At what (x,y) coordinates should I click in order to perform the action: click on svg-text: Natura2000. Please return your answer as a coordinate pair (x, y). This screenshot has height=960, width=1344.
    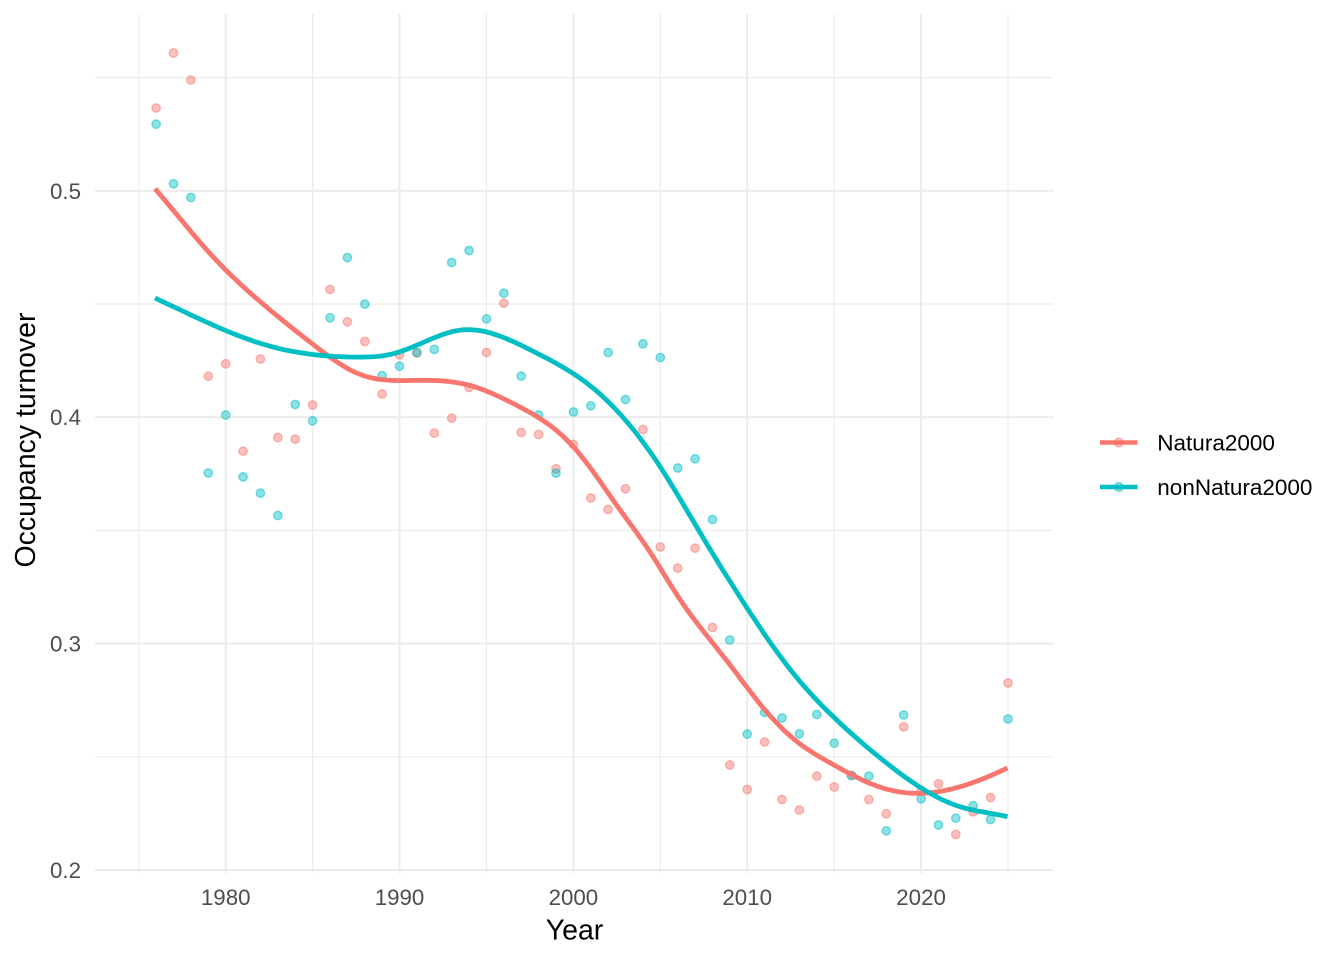
    Looking at the image, I should click on (1216, 442).